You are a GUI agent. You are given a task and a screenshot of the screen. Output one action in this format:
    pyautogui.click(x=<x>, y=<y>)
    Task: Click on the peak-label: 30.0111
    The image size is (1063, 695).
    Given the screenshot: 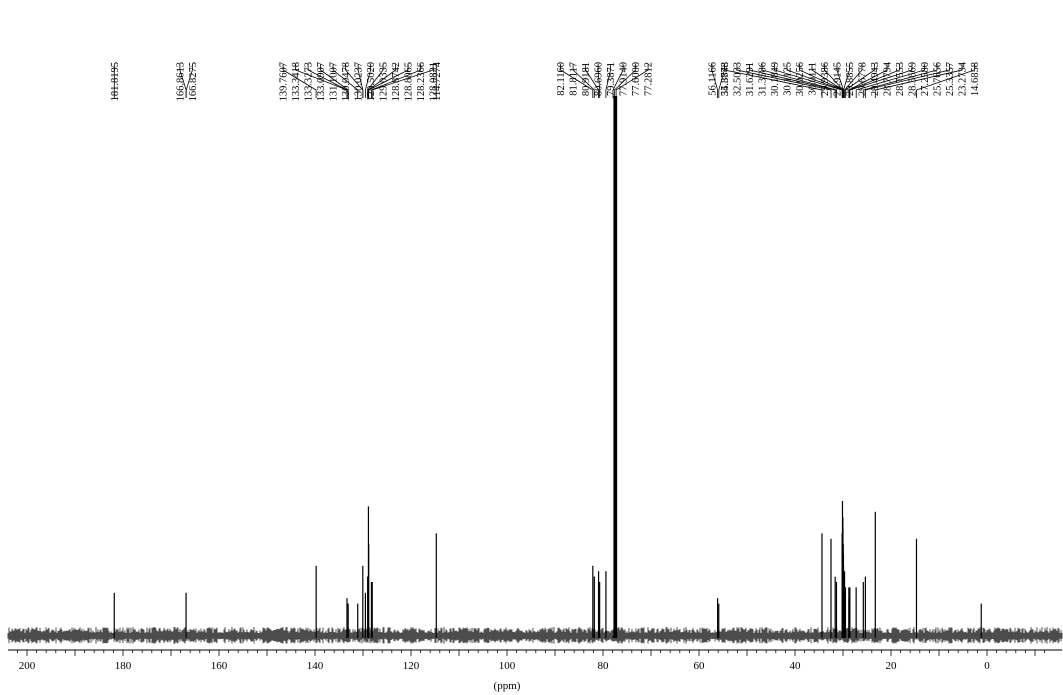 What is the action you would take?
    pyautogui.click(x=813, y=78)
    